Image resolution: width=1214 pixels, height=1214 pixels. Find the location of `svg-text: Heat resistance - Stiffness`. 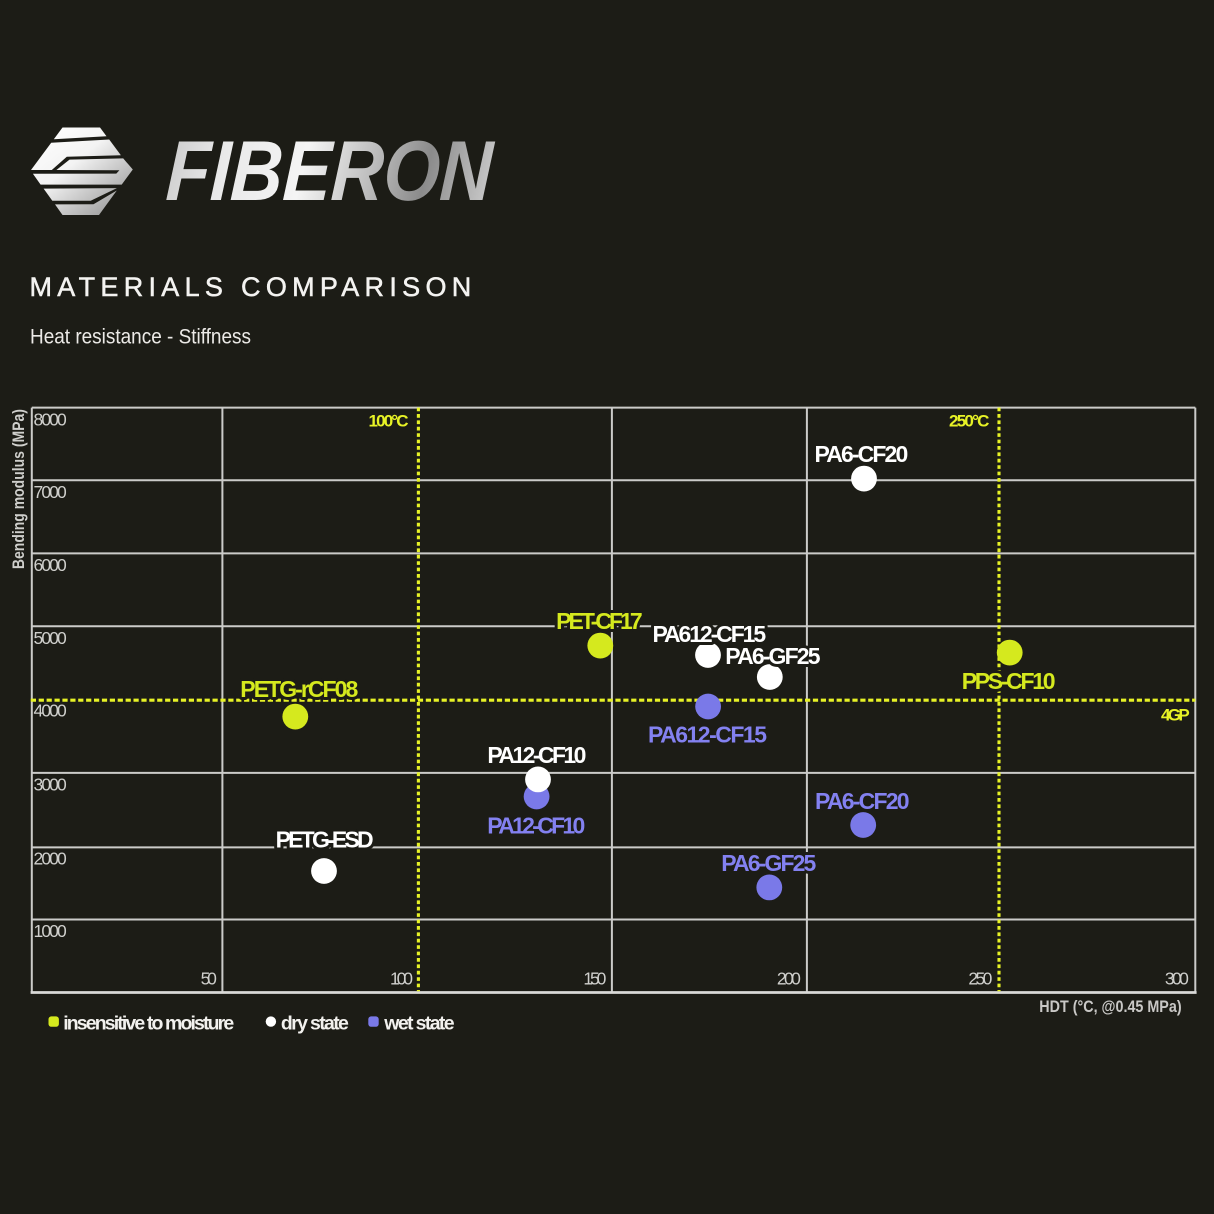

svg-text: Heat resistance - Stiffness is located at coordinates (140, 337).